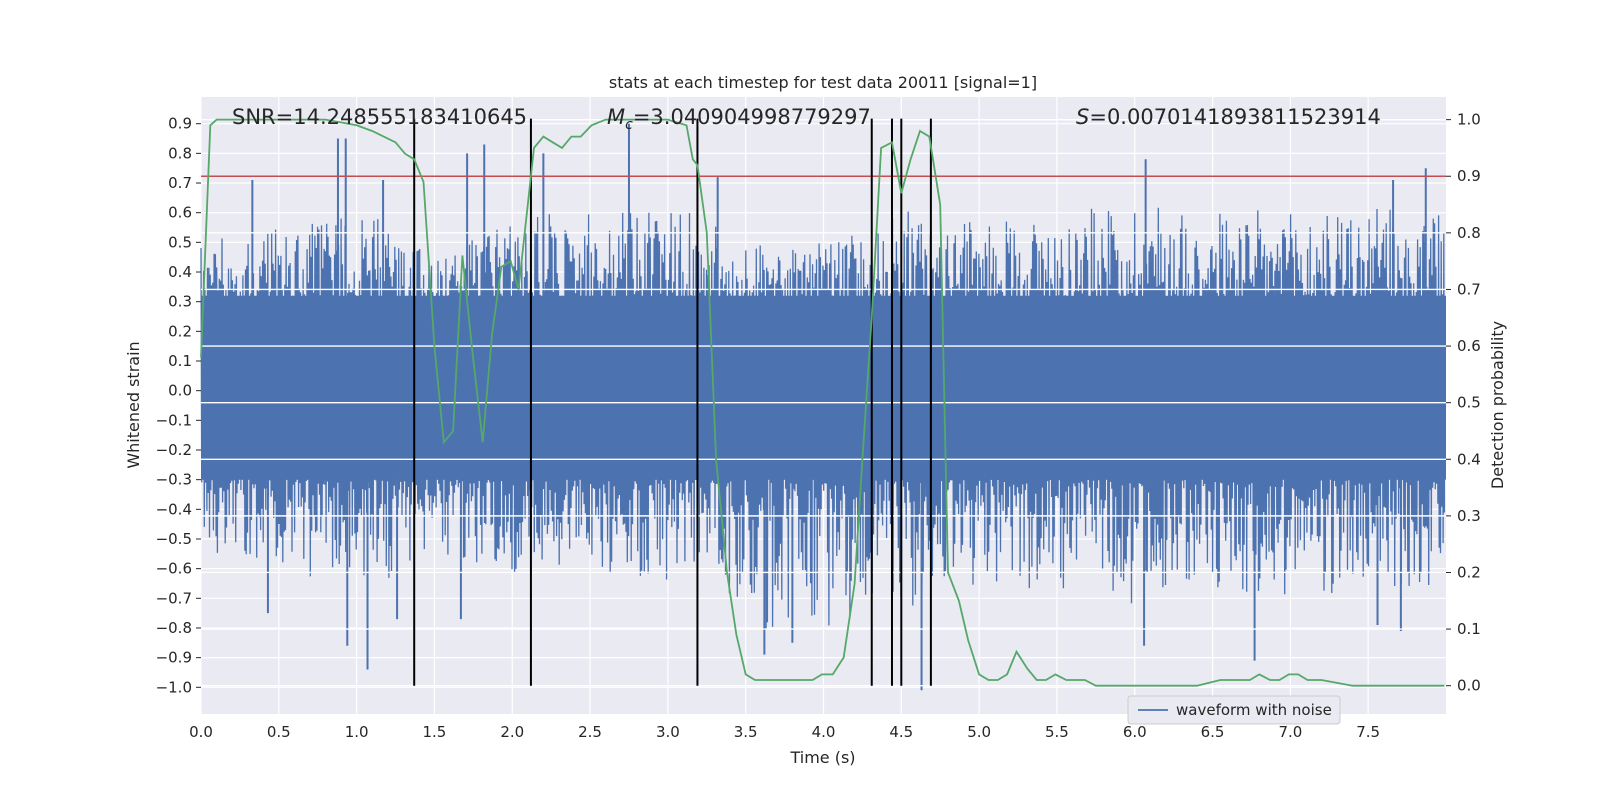 This screenshot has width=1600, height=804. What do you see at coordinates (1254, 710) in the screenshot?
I see `legend-label: waveform with noise` at bounding box center [1254, 710].